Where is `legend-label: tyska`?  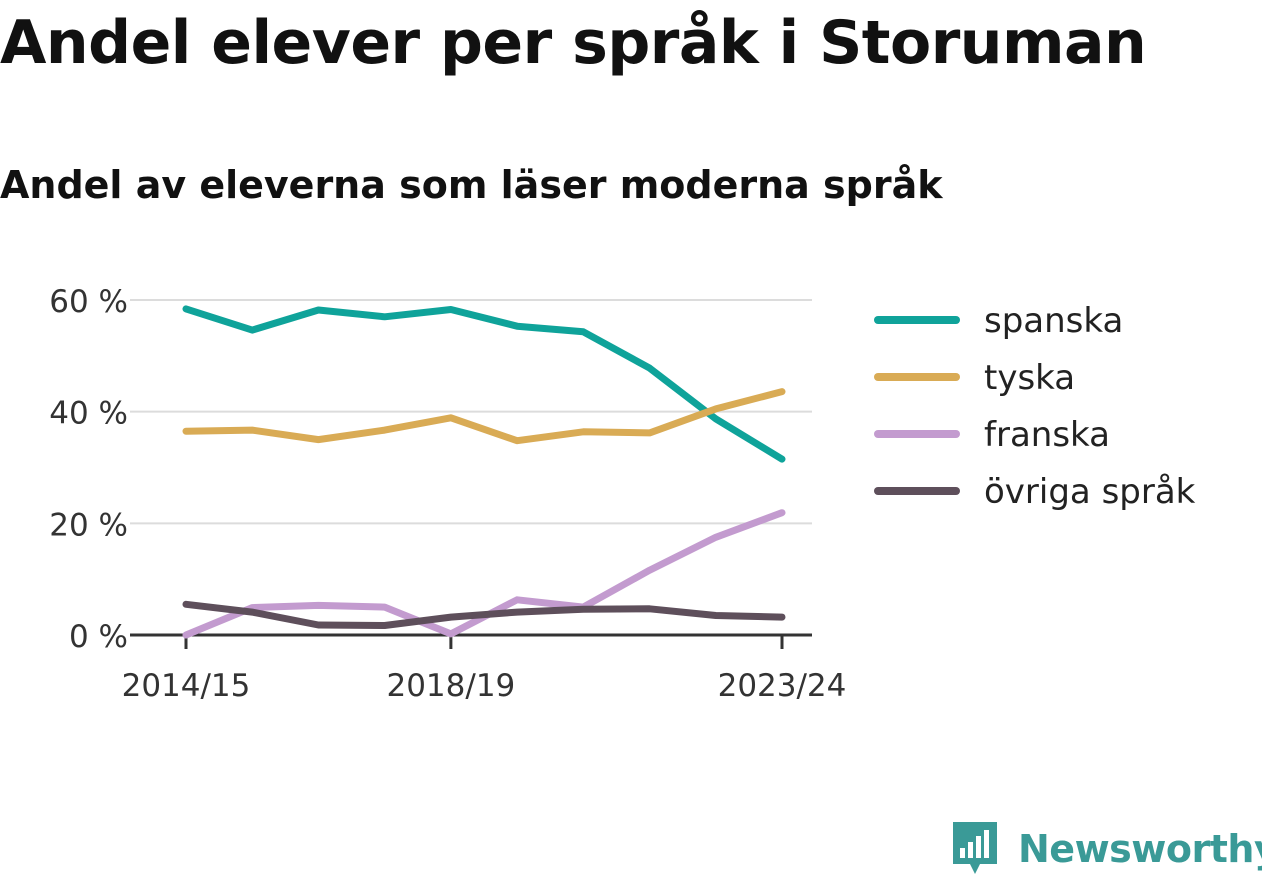
legend-label: tyska is located at coordinates (1029, 378).